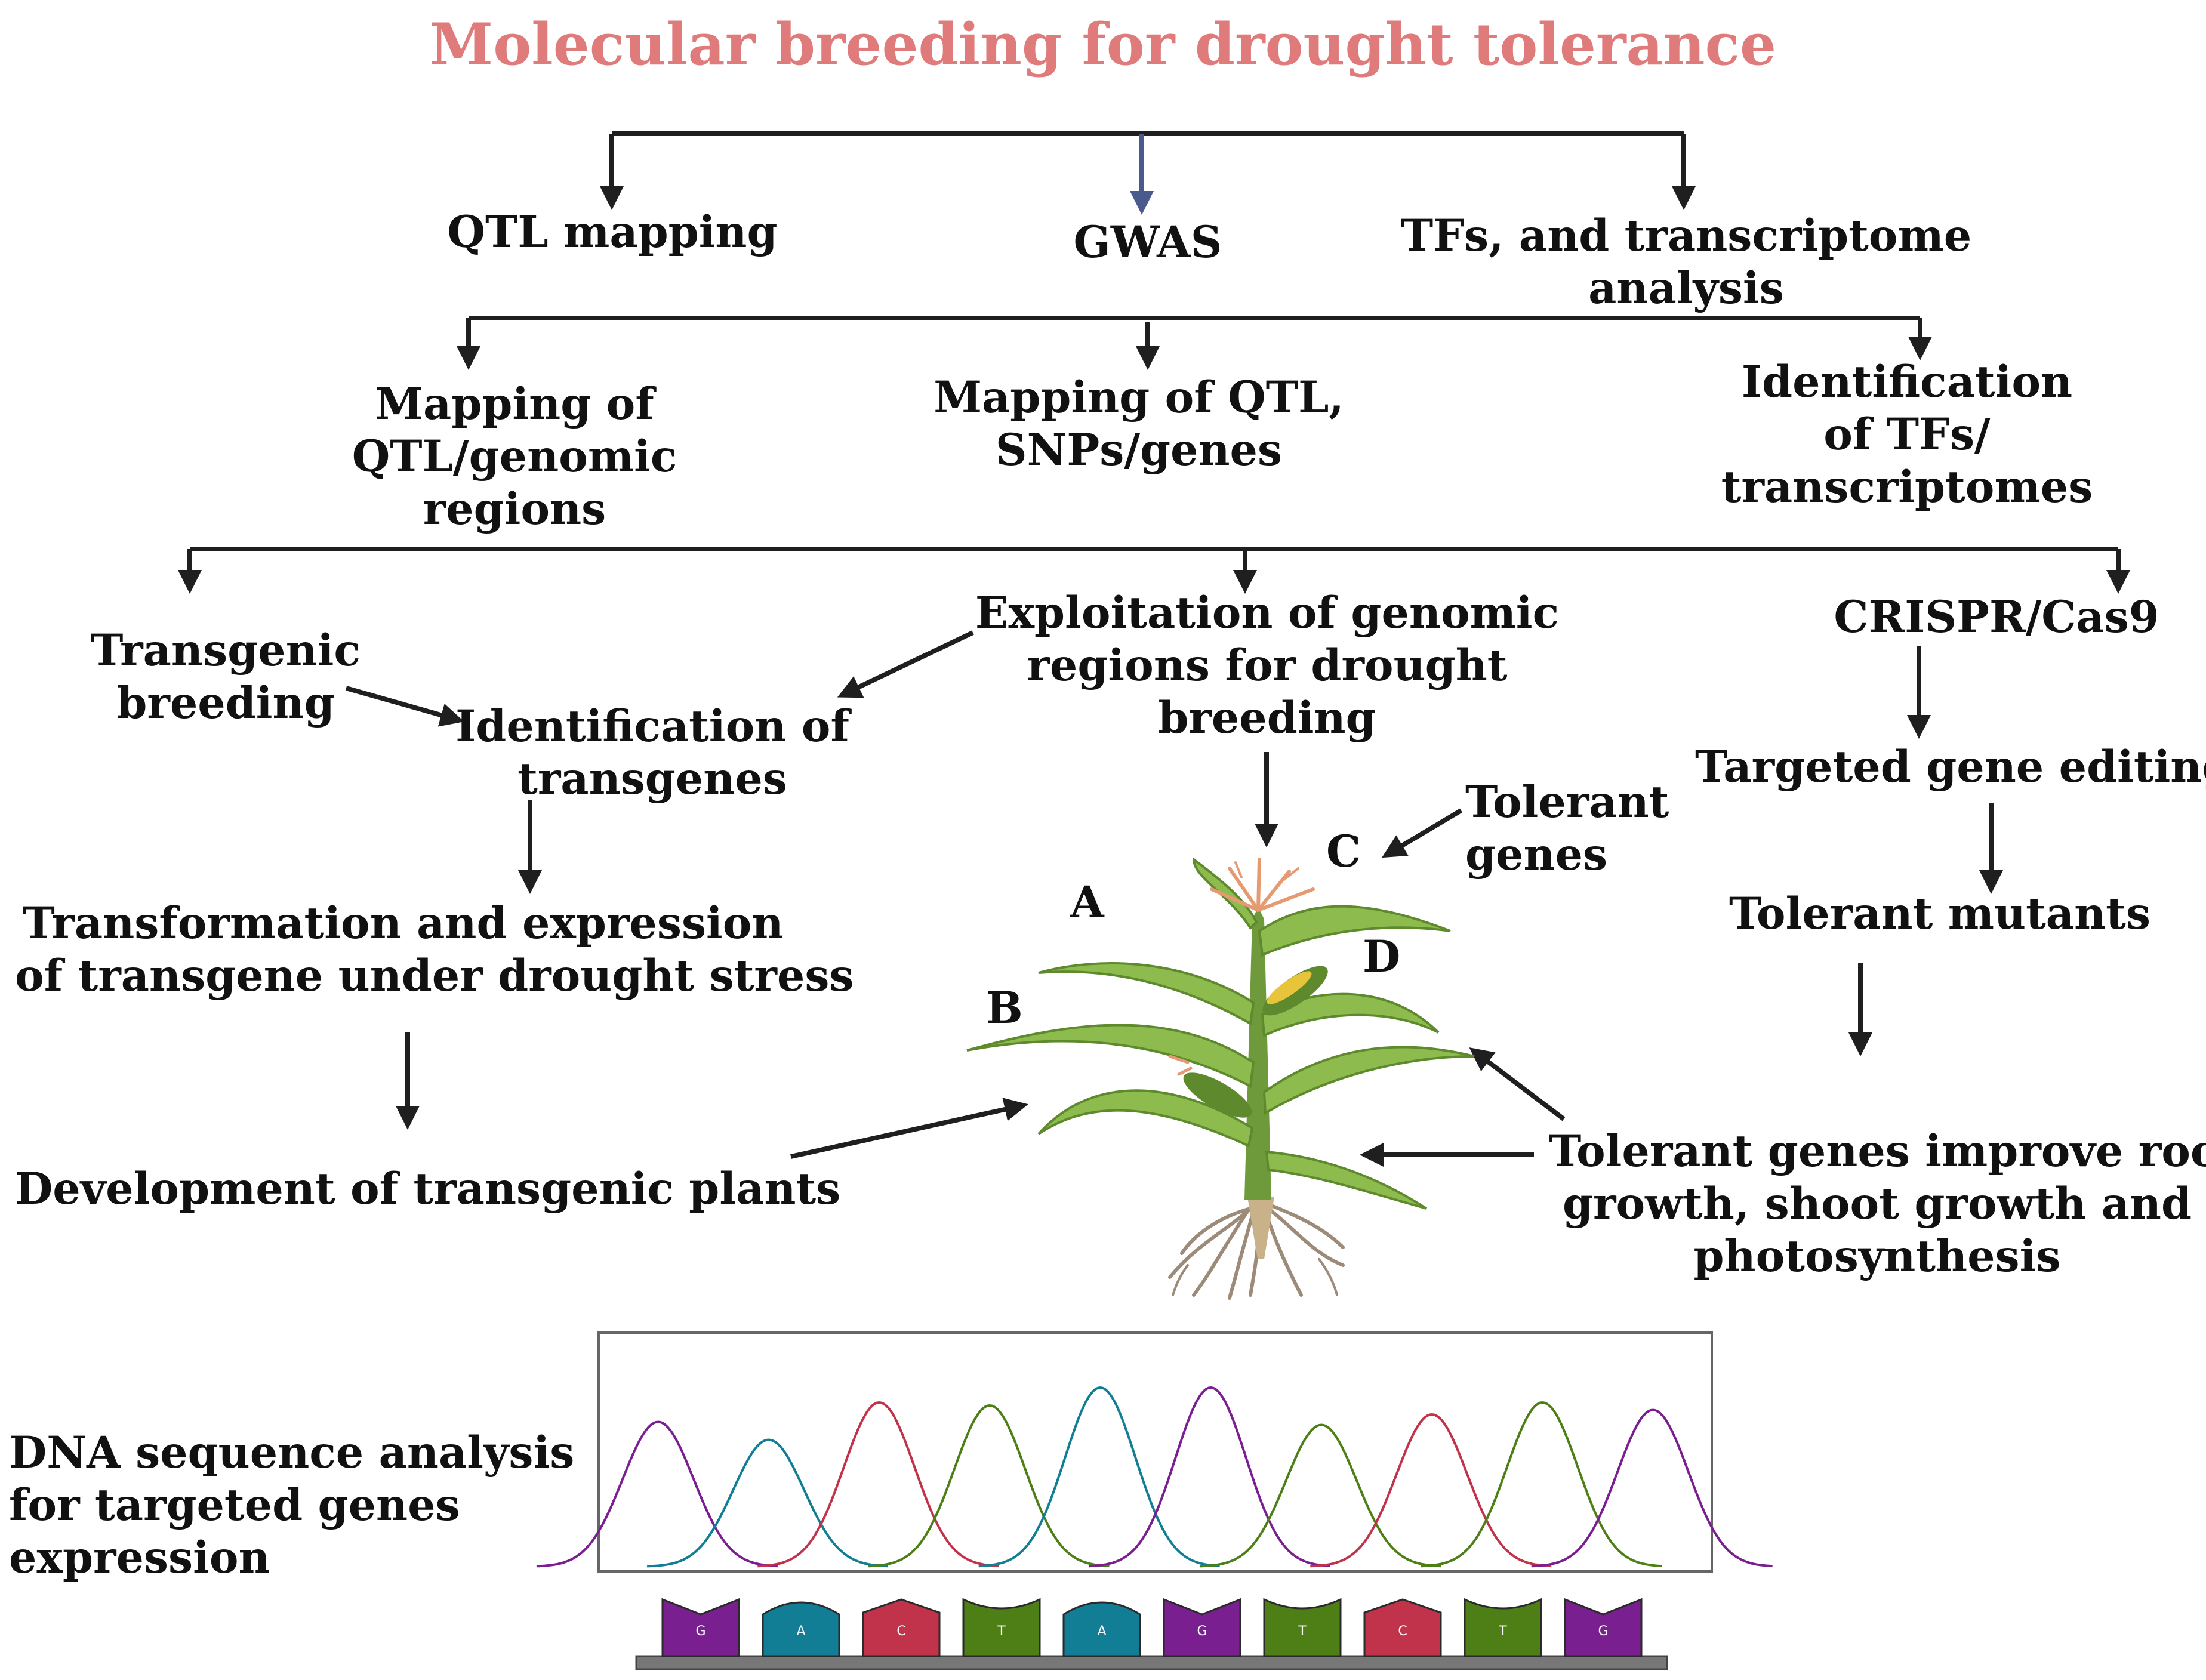 The width and height of the screenshot is (2206, 1680). What do you see at coordinates (403, 923) in the screenshot?
I see `transformation-line-1: Transformation and expression` at bounding box center [403, 923].